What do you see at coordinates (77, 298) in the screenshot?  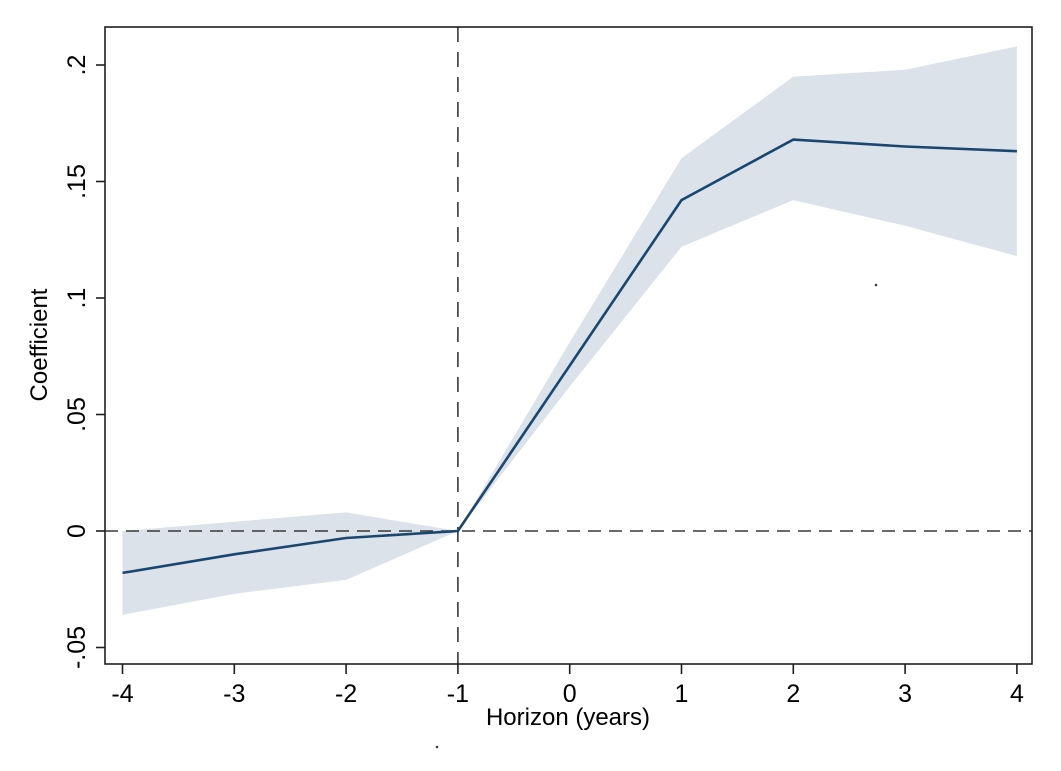 I see `y-tick-label: .1` at bounding box center [77, 298].